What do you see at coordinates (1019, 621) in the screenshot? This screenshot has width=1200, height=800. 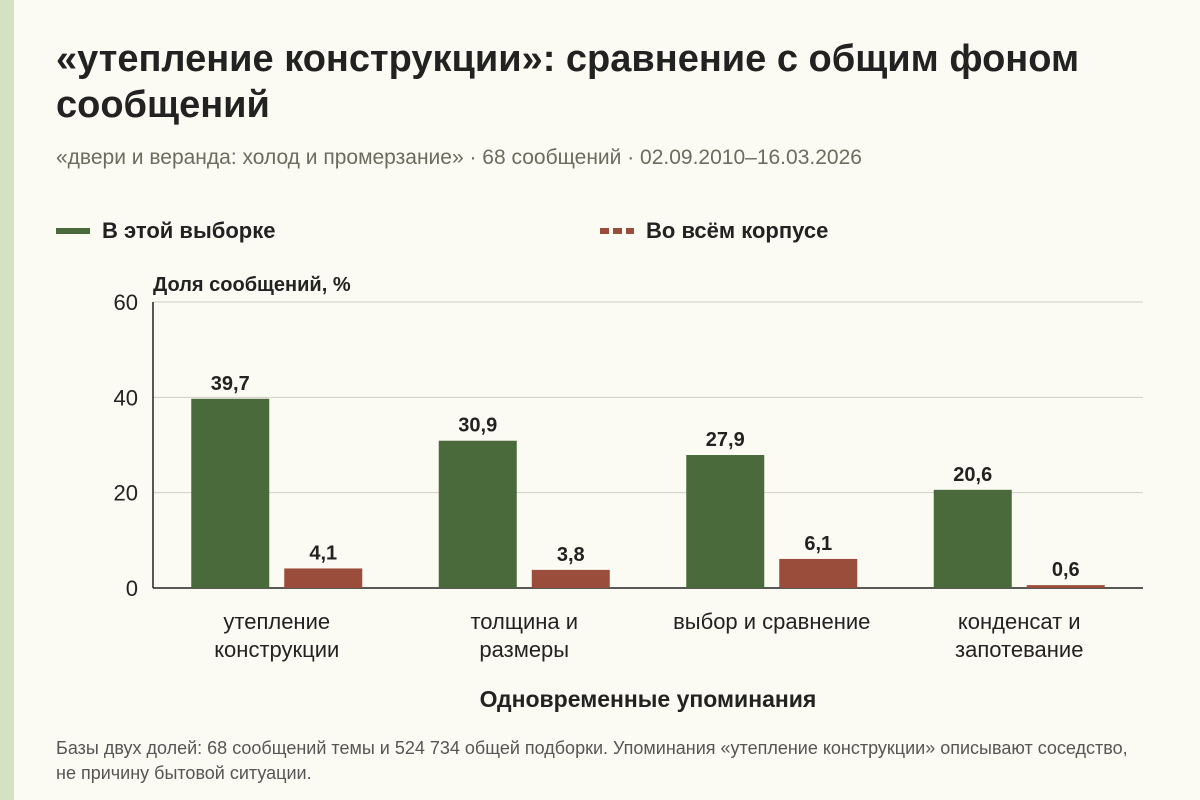 I see `x-tick-label-line: конденсат и` at bounding box center [1019, 621].